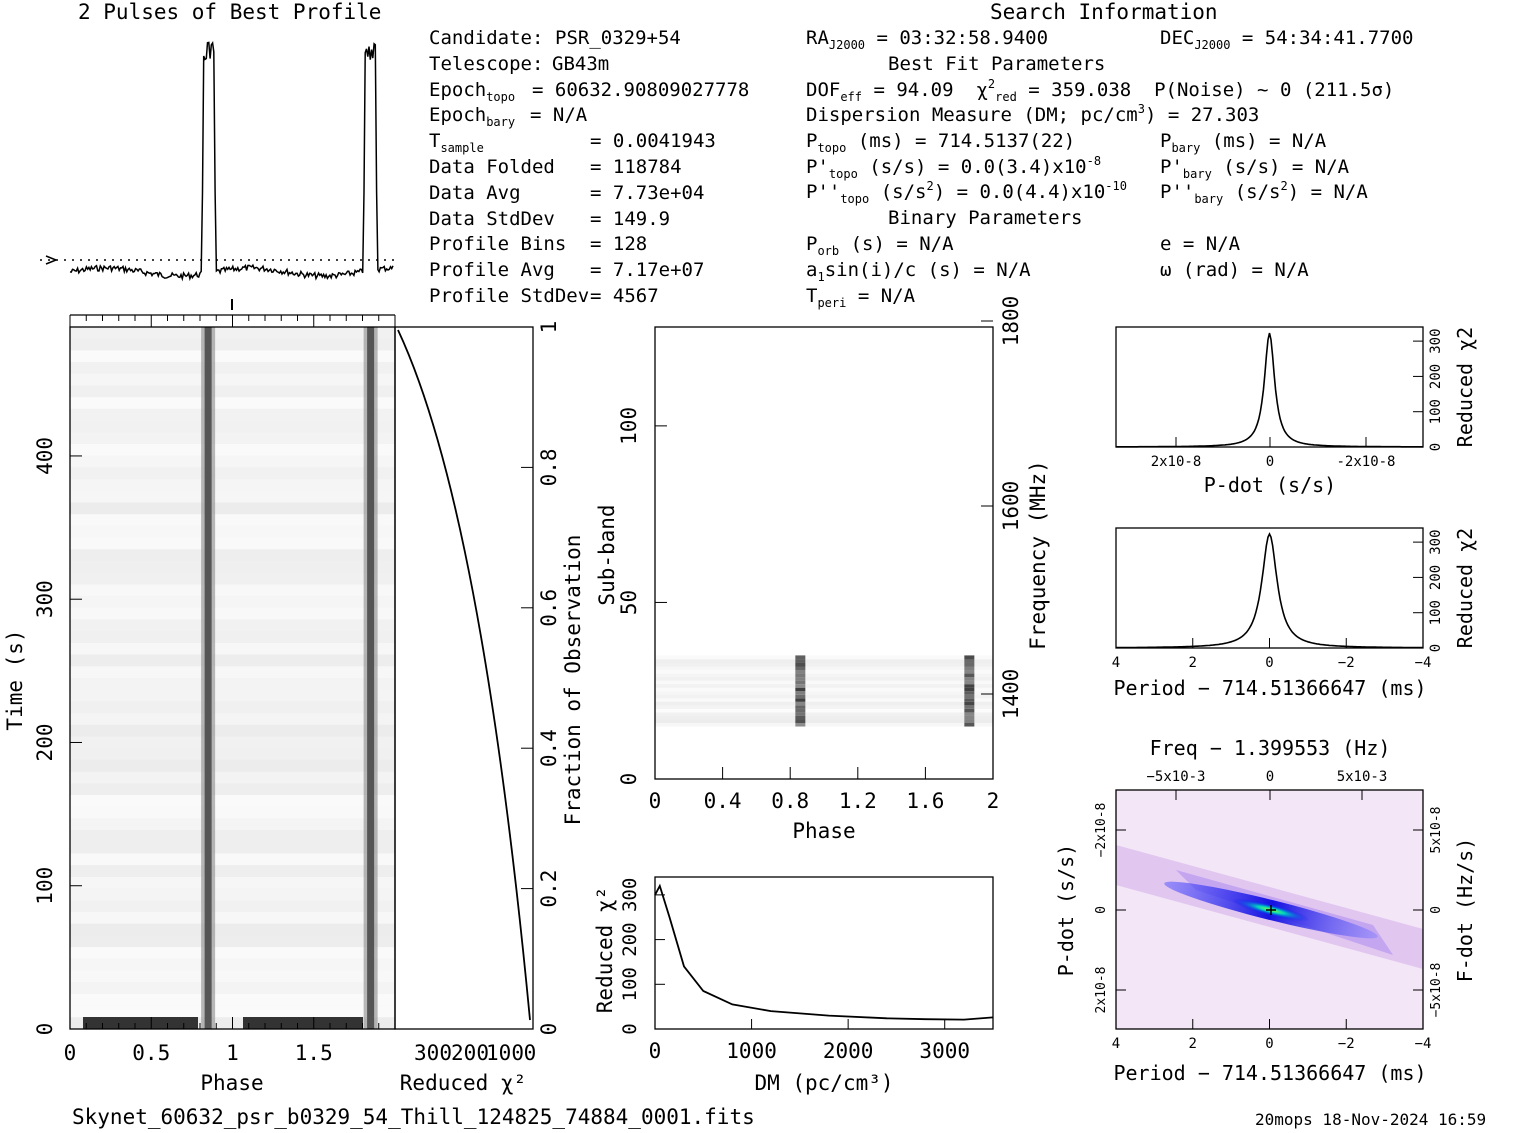  What do you see at coordinates (1436, 990) in the screenshot?
I see `right-tick-label: −5x10-8` at bounding box center [1436, 990].